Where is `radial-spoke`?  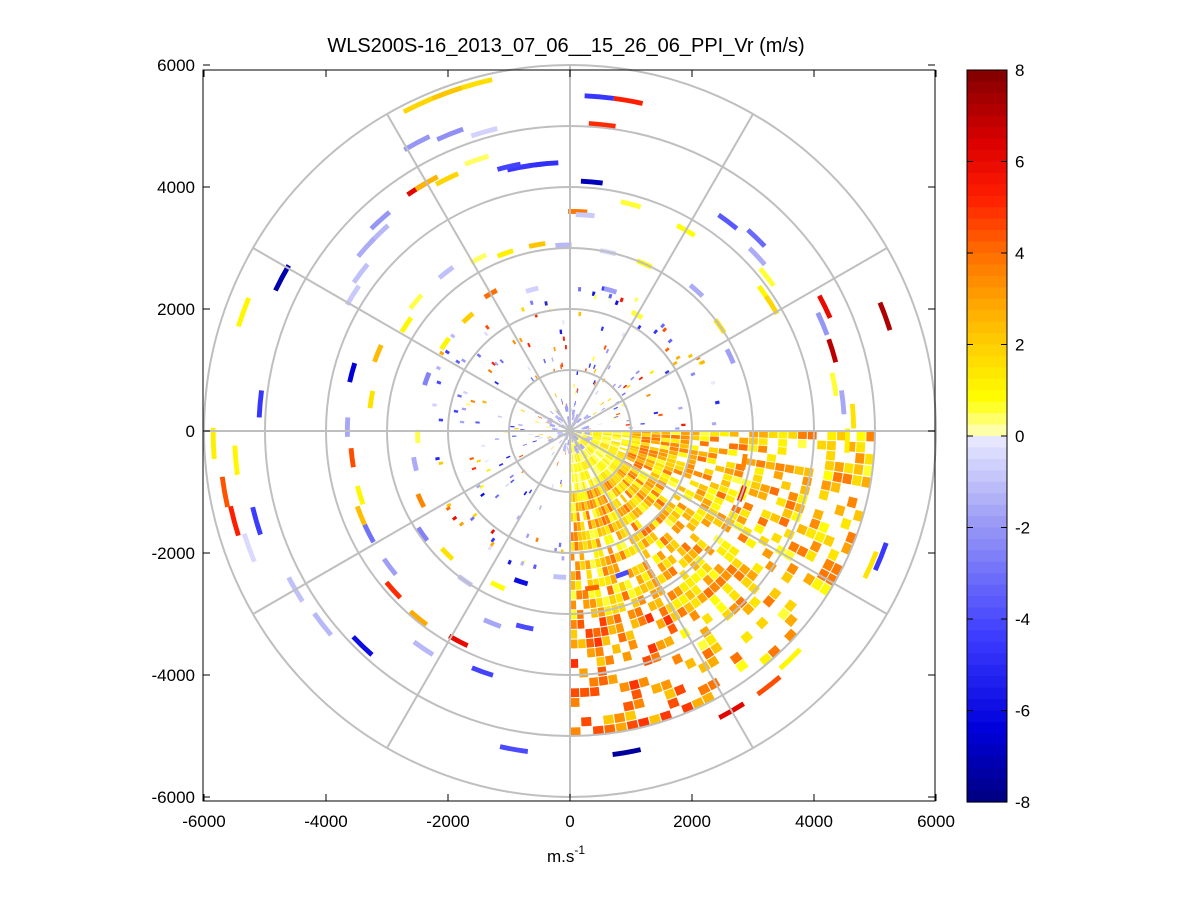 radial-spoke is located at coordinates (411, 339).